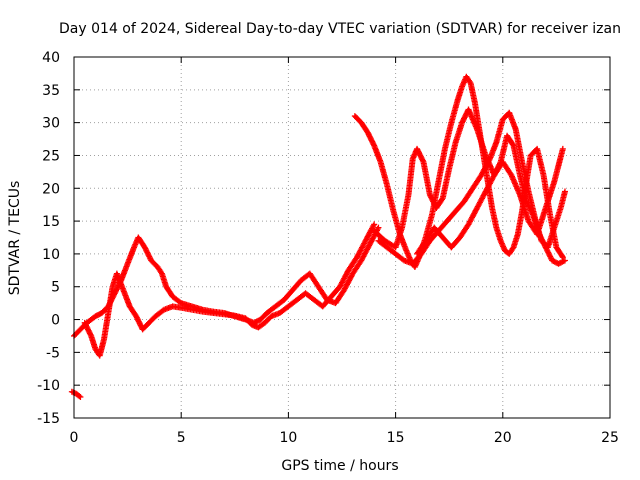 Image resolution: width=640 pixels, height=480 pixels. What do you see at coordinates (226, 281) in the screenshot?
I see `series-track-a` at bounding box center [226, 281].